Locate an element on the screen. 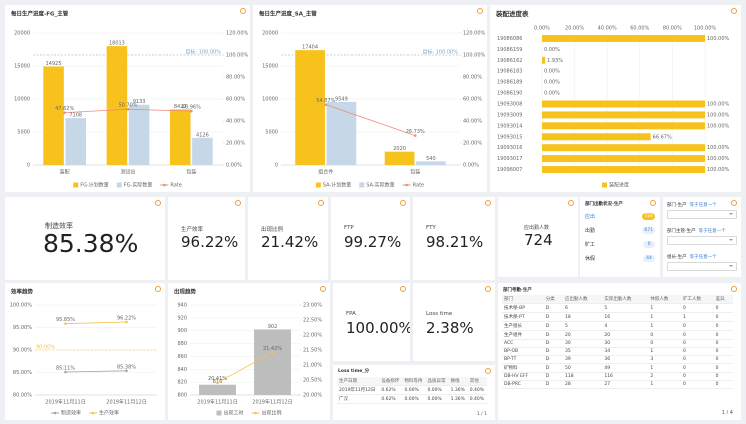  y2-tick-label: 120.00% is located at coordinates (237, 34).